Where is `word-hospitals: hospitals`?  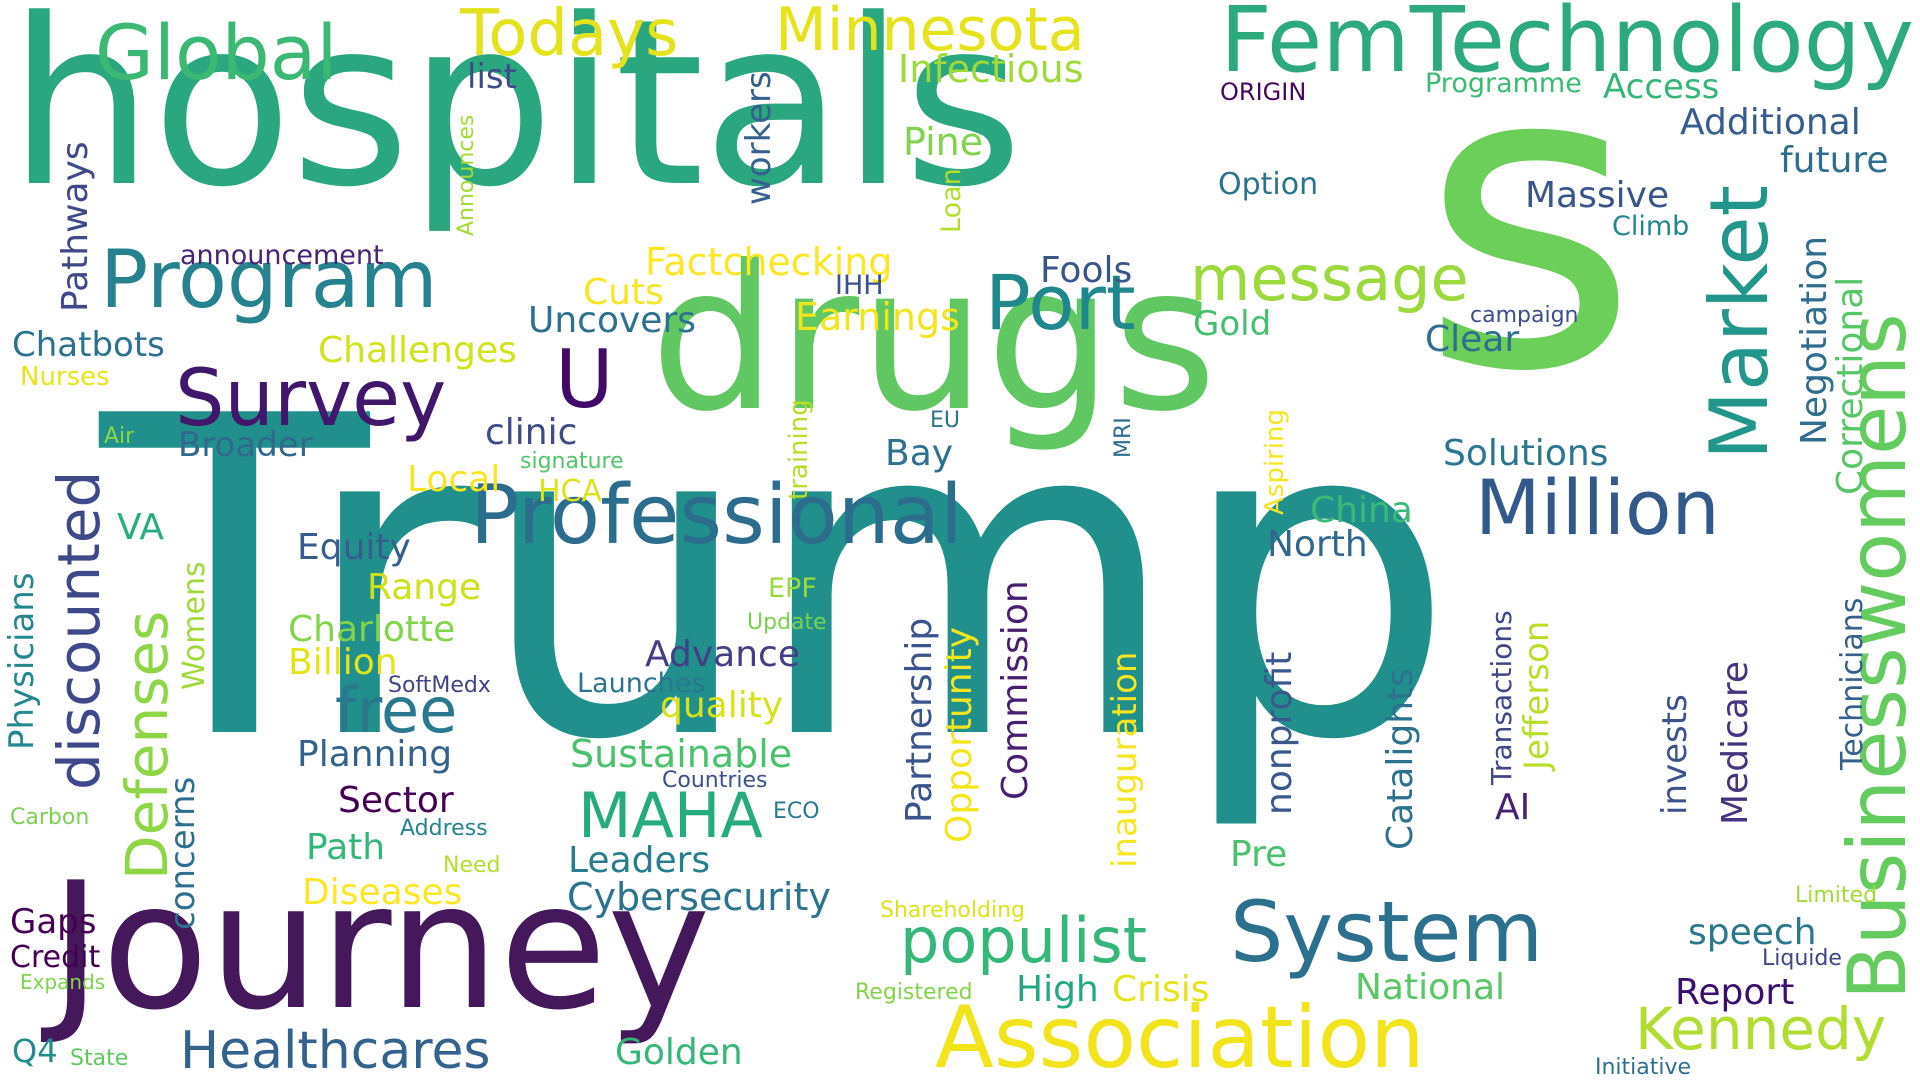
word-hospitals: hospitals is located at coordinates (515, 119).